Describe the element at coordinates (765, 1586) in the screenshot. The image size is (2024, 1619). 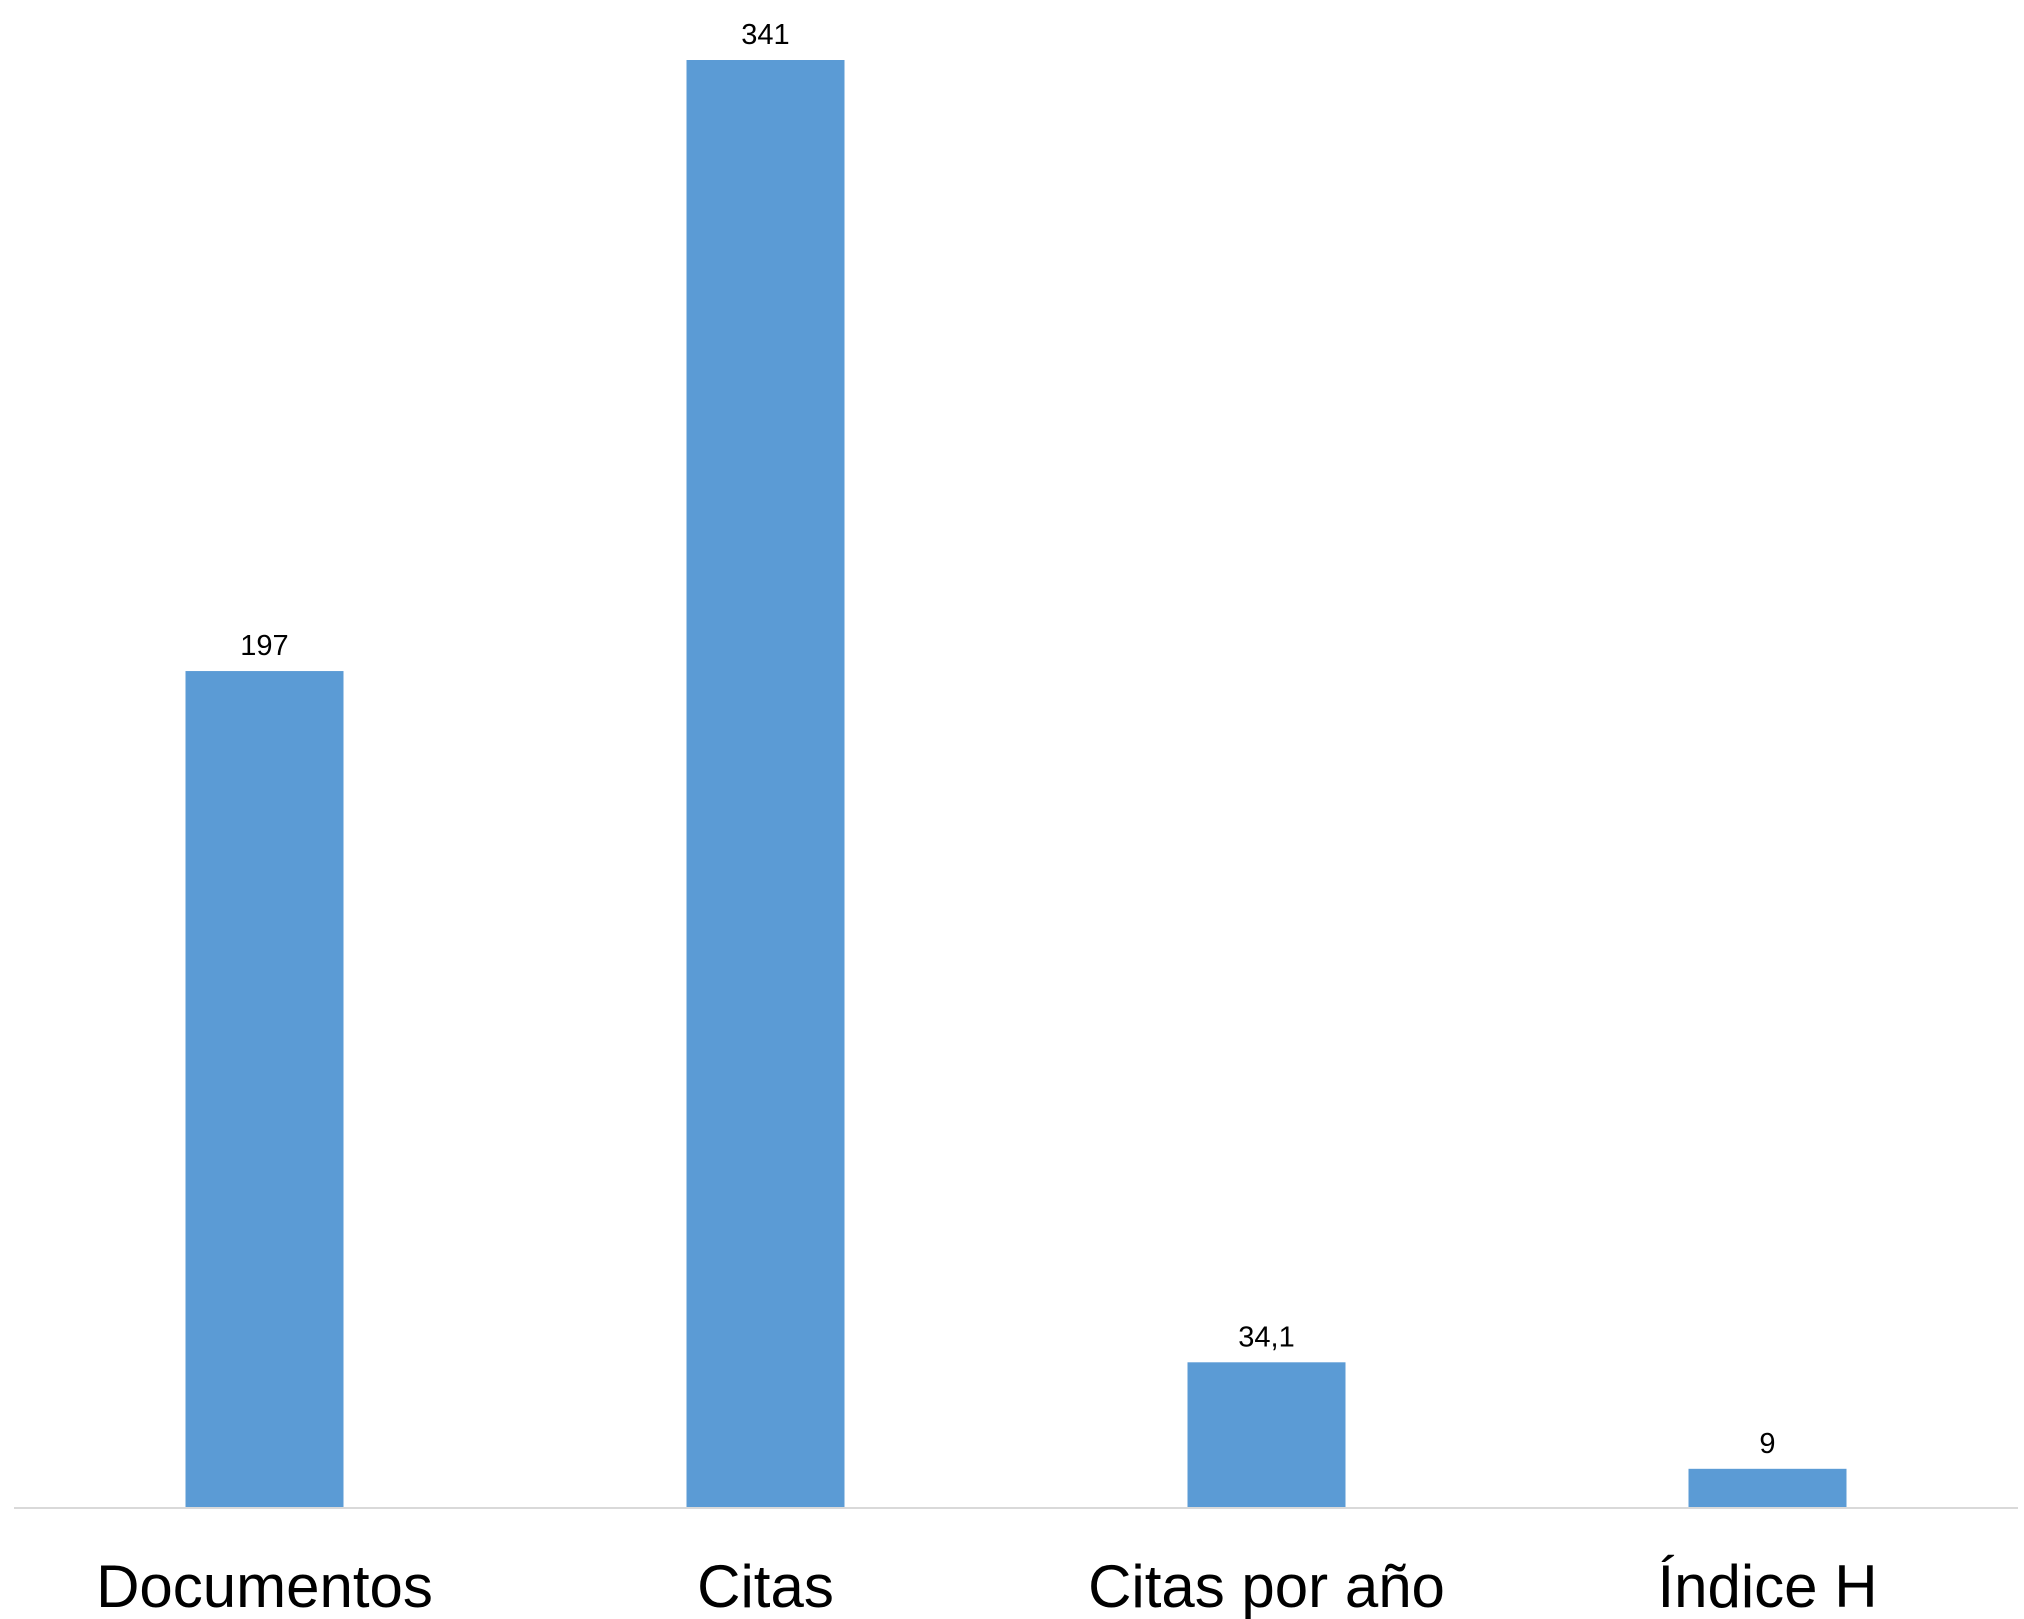
I see `category-label: Citas` at that location.